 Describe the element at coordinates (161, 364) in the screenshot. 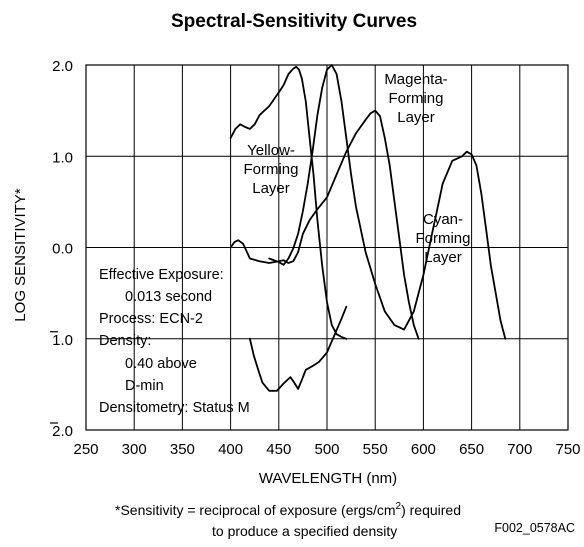

I see `condition-density-value: 0.40 above` at that location.